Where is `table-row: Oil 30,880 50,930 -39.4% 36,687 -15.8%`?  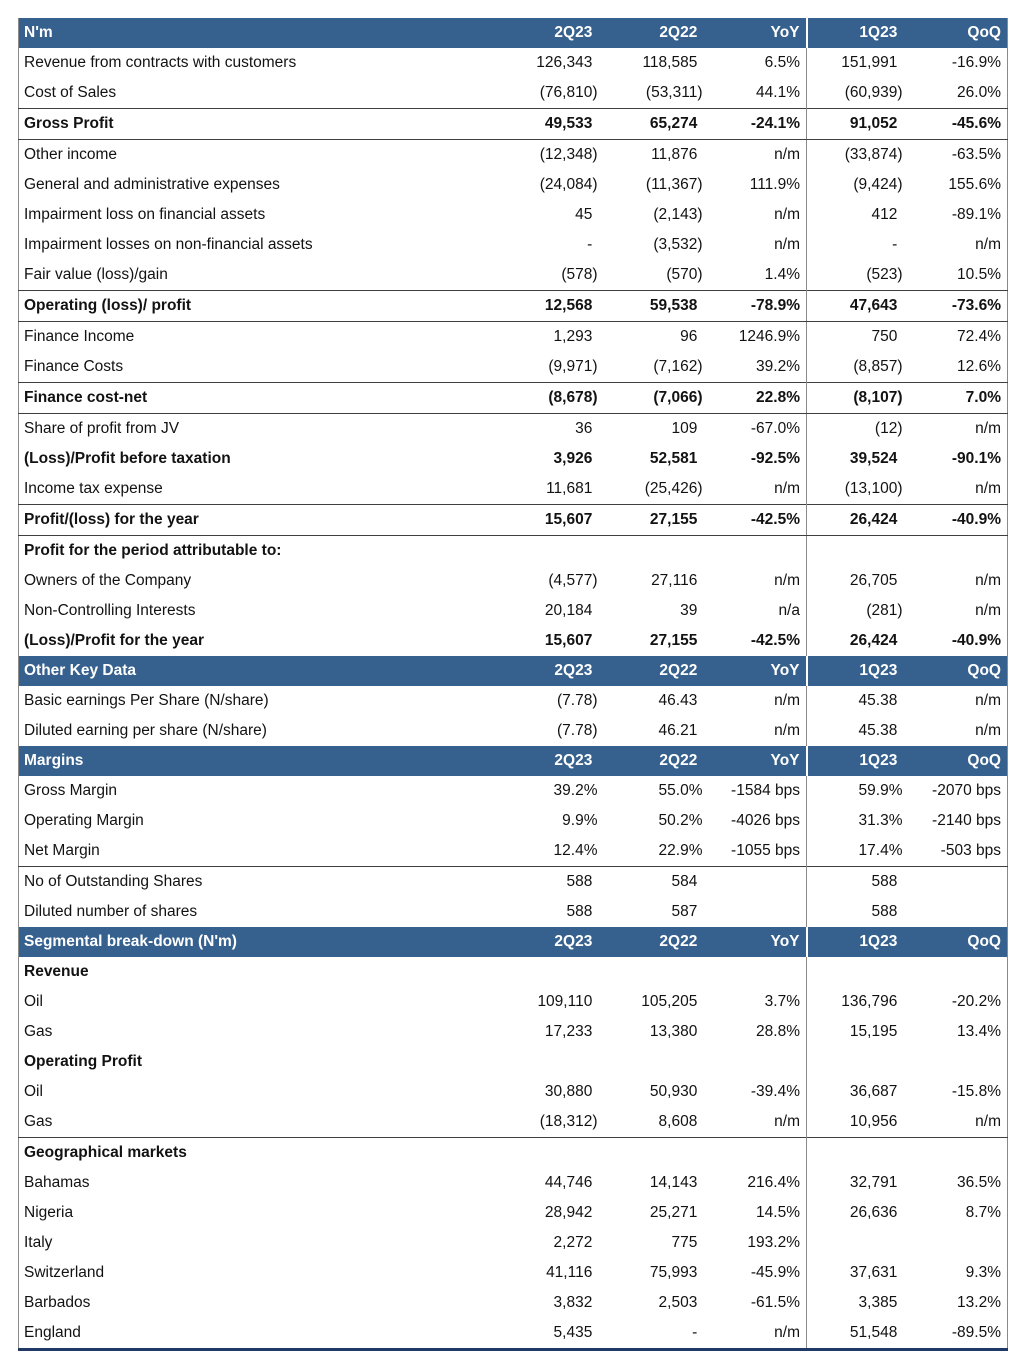 table-row: Oil 30,880 50,930 -39.4% 36,687 -15.8% is located at coordinates (513, 1092).